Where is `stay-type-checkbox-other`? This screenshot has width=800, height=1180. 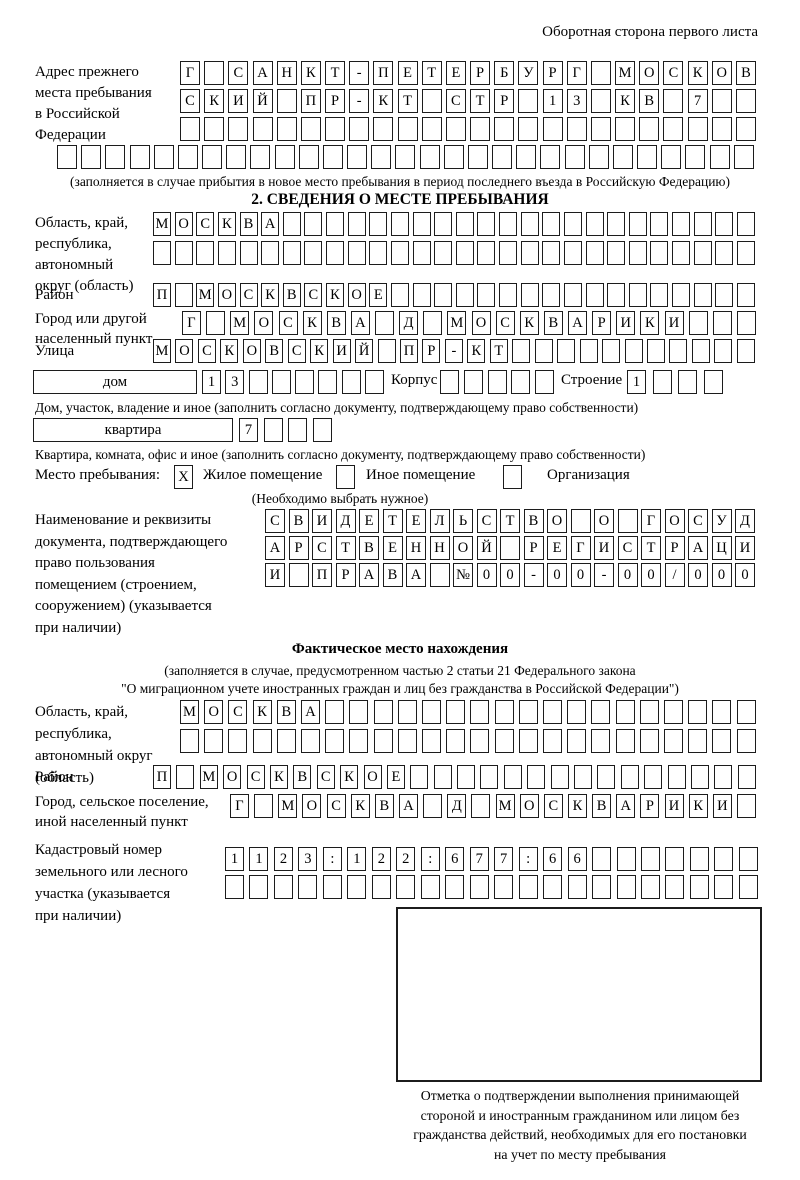 stay-type-checkbox-other is located at coordinates (345, 477).